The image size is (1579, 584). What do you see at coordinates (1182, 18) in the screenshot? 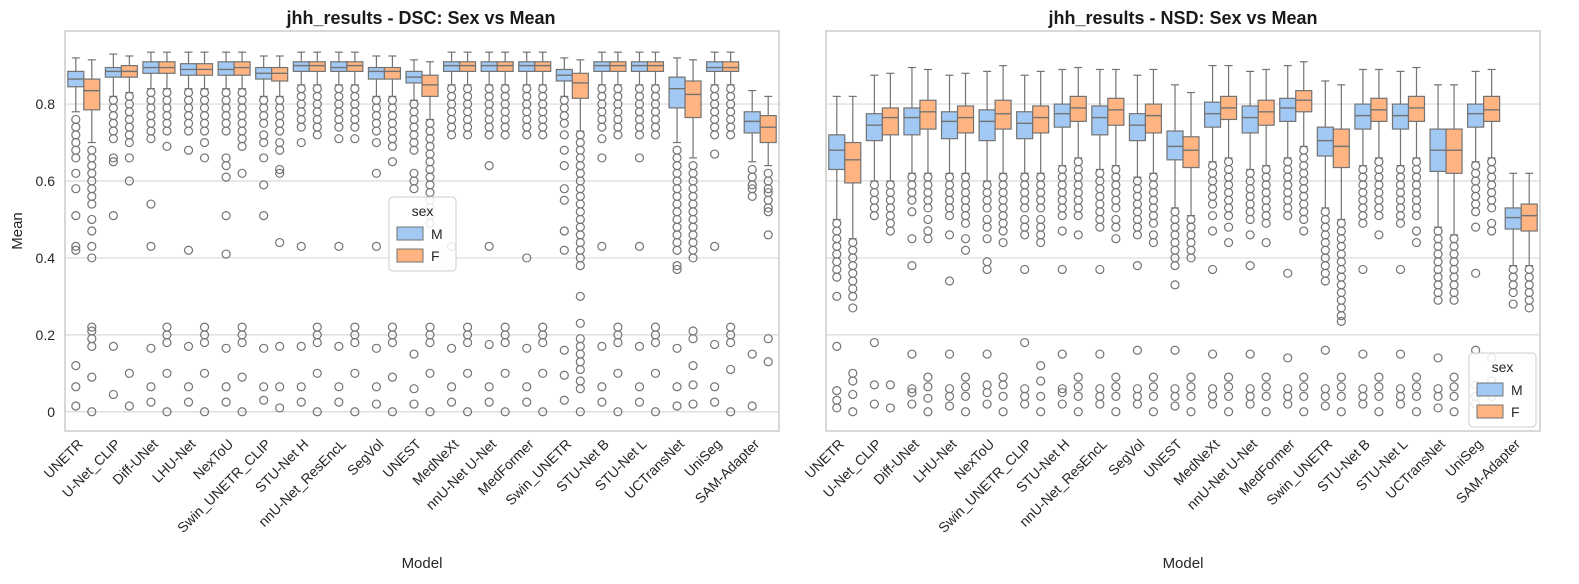
I see `chart-title: jhh_results - NSD: Sex vs Mean` at bounding box center [1182, 18].